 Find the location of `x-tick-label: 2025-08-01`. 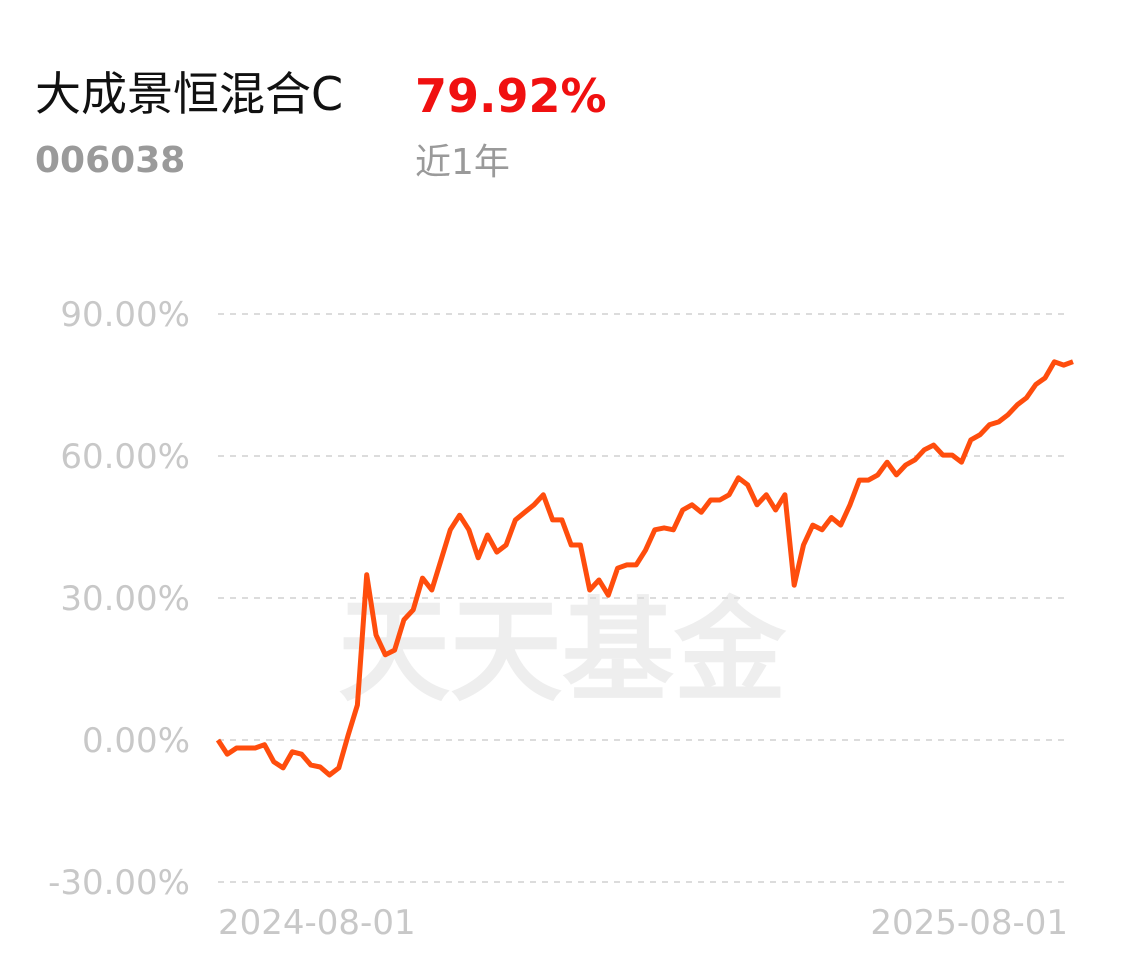

x-tick-label: 2025-08-01 is located at coordinates (969, 923).